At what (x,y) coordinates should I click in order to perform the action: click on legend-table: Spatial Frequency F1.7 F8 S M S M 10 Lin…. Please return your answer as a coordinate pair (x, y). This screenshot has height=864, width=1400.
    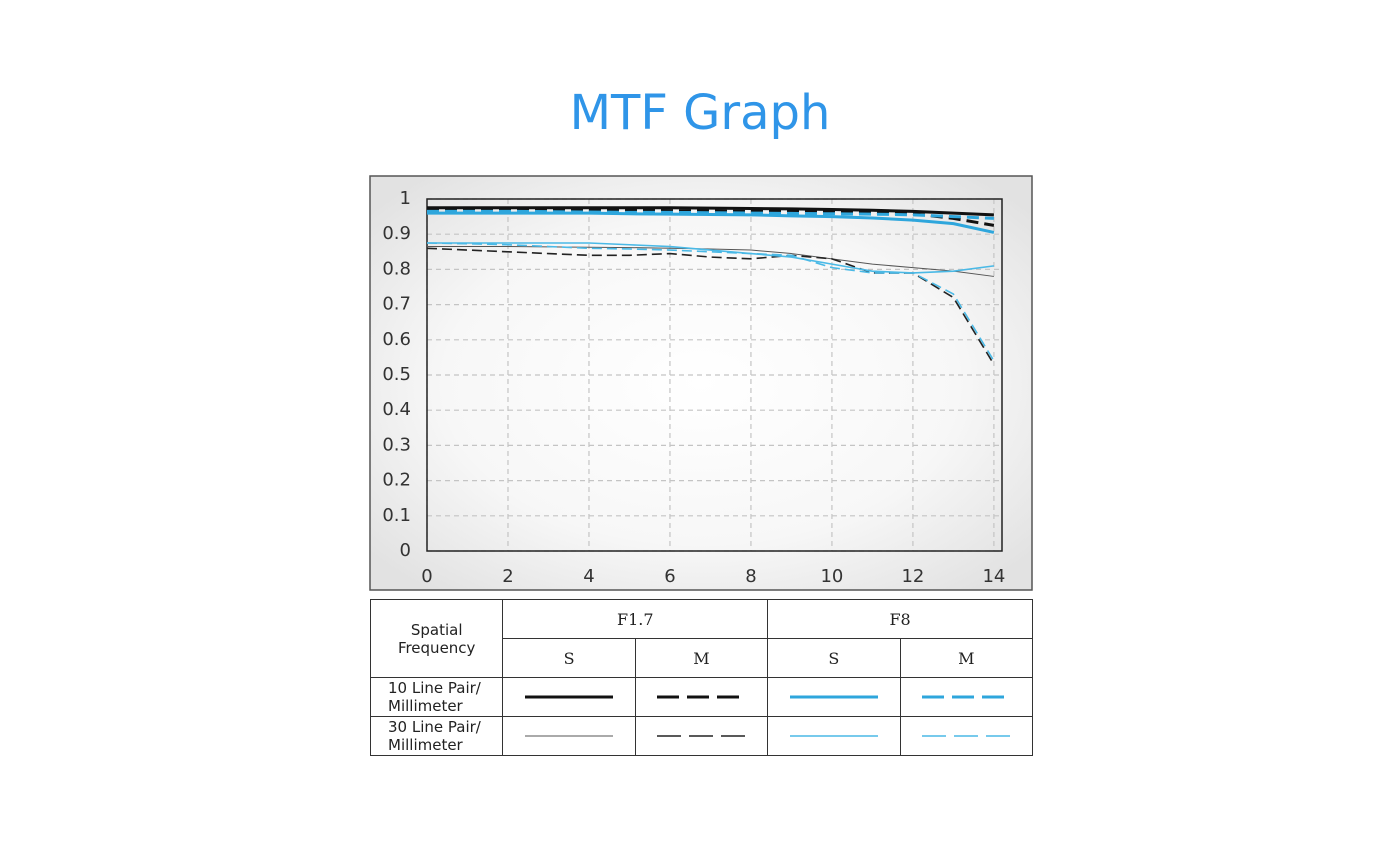
    Looking at the image, I should click on (701, 677).